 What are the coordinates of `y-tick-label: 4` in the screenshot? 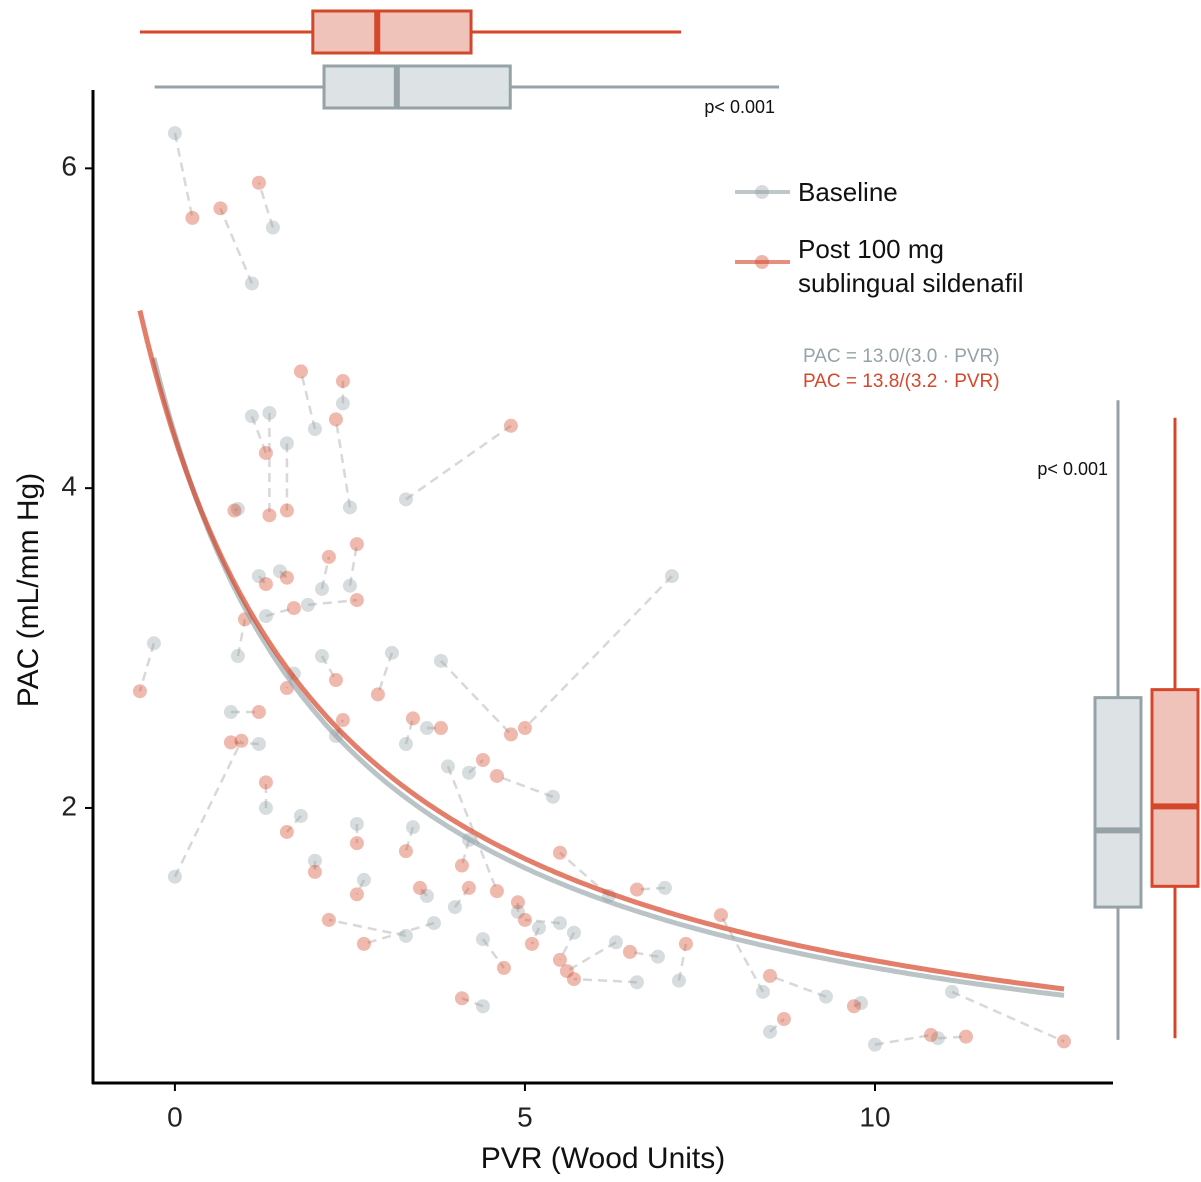 It's located at (69, 486).